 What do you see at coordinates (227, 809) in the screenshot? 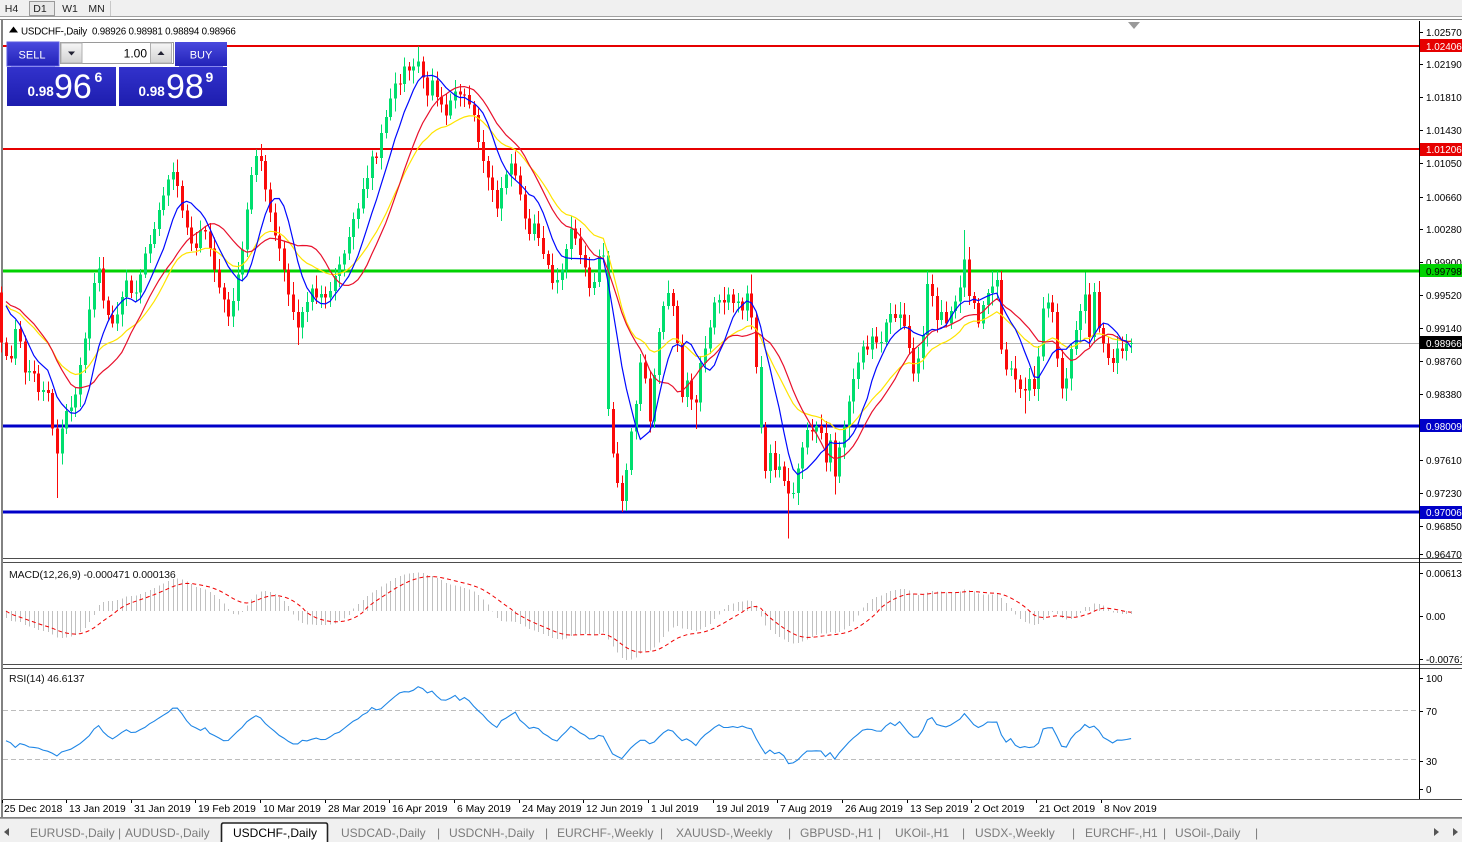
I see `svg-text: 19 Feb 2019` at bounding box center [227, 809].